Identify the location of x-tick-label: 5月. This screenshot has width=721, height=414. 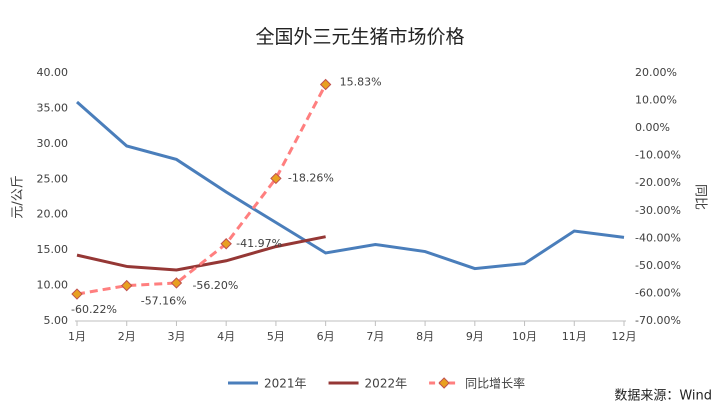
(276, 336).